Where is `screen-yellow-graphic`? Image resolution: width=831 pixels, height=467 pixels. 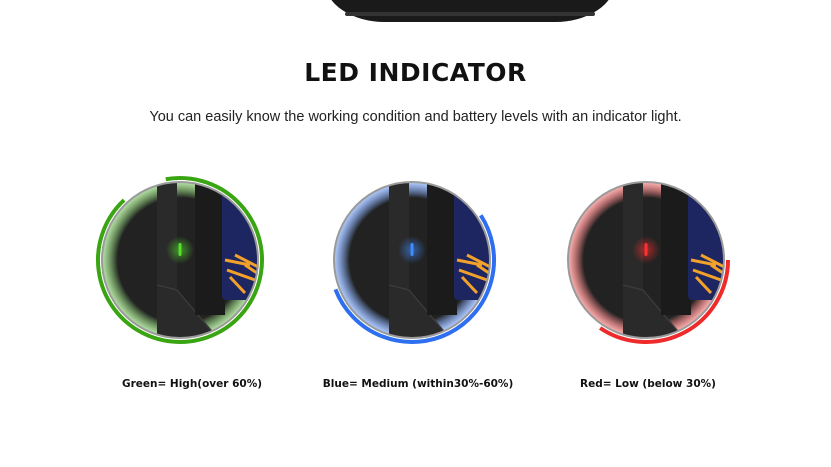
screen-yellow-graphic is located at coordinates (722, 227).